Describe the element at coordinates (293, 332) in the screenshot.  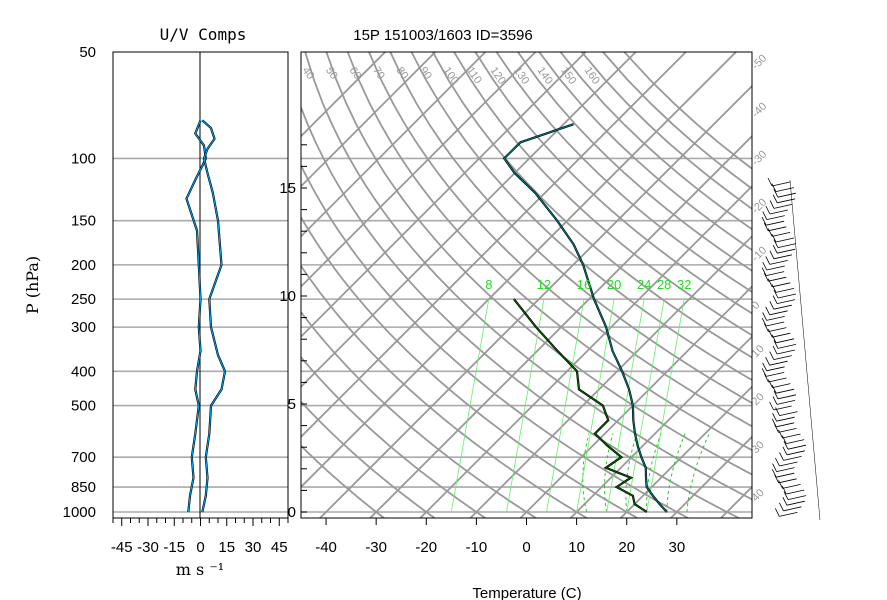
I see `skewt-height-ticks: 0 5 10 15` at that location.